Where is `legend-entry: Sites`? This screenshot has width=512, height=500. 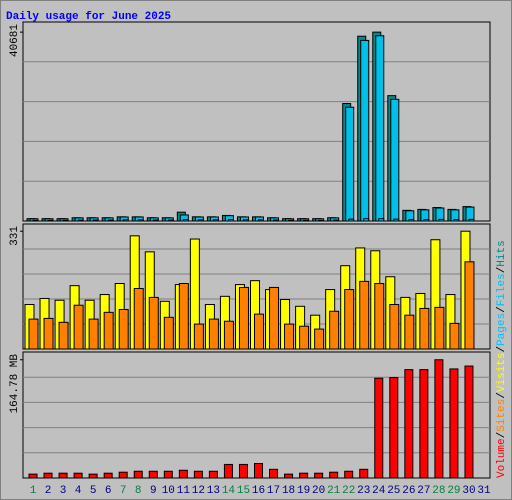 legend-entry: Sites is located at coordinates (502, 415).